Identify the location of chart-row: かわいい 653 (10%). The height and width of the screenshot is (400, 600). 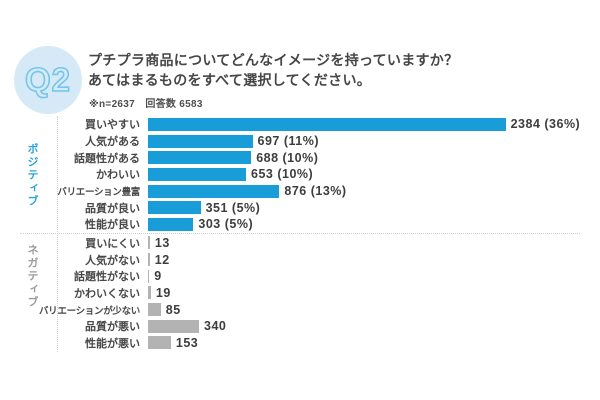
(300, 174).